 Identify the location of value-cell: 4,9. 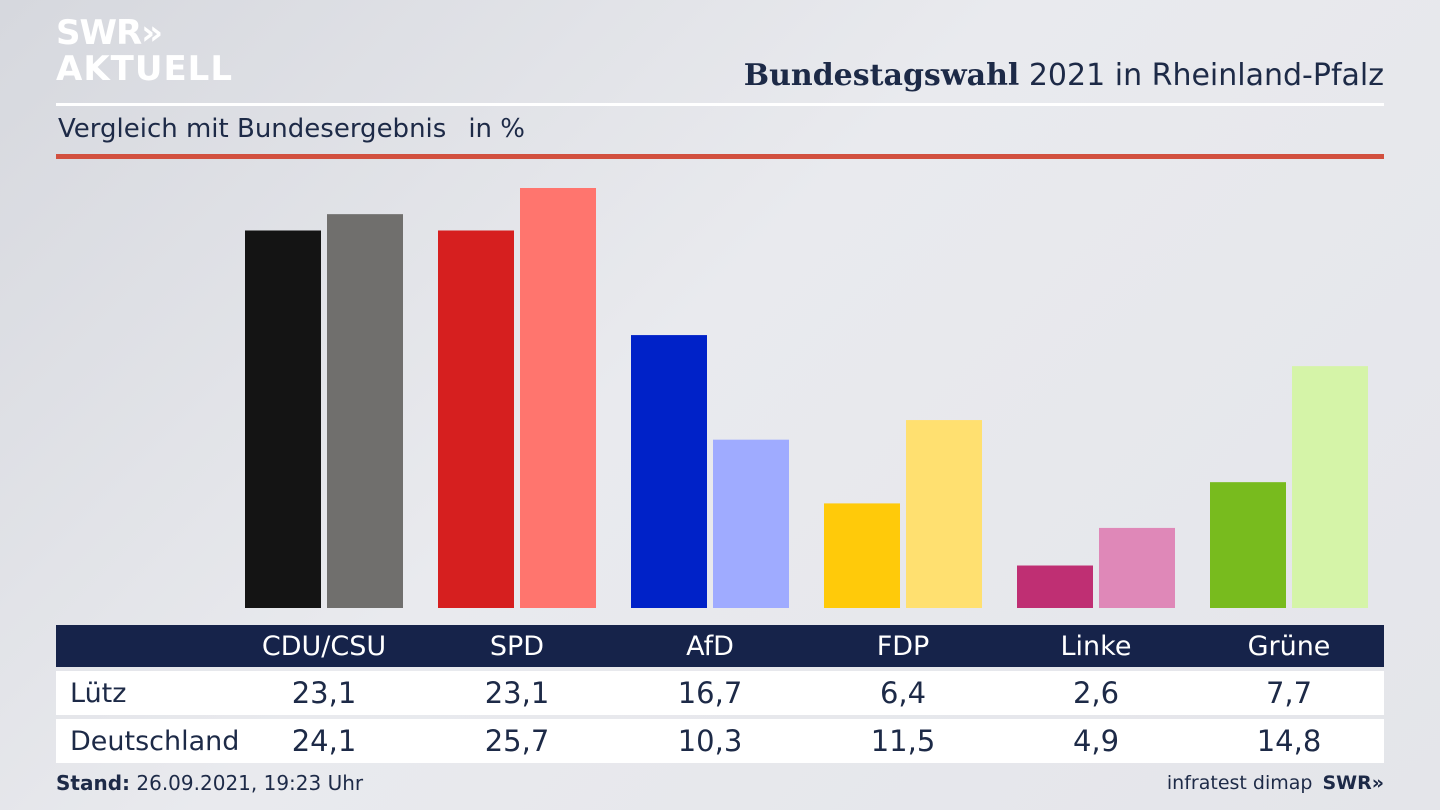
(1096, 741).